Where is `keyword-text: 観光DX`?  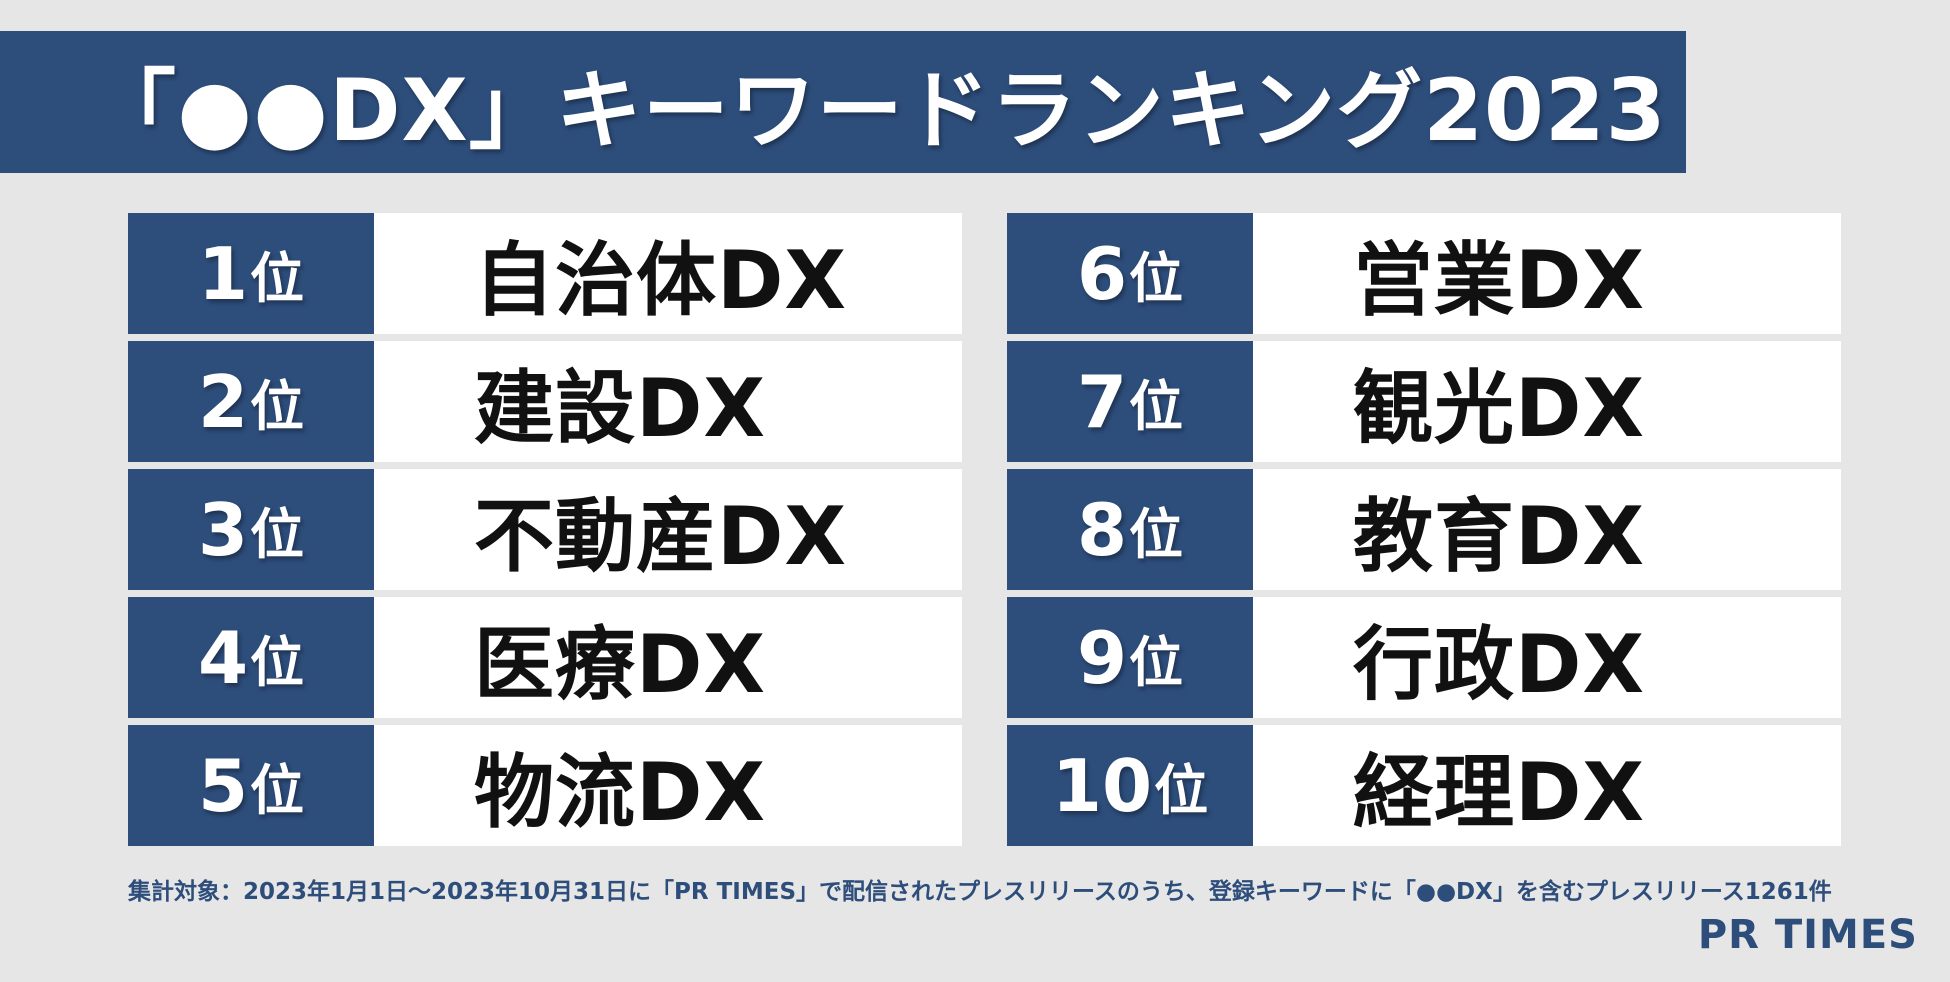 keyword-text: 観光DX is located at coordinates (1499, 408).